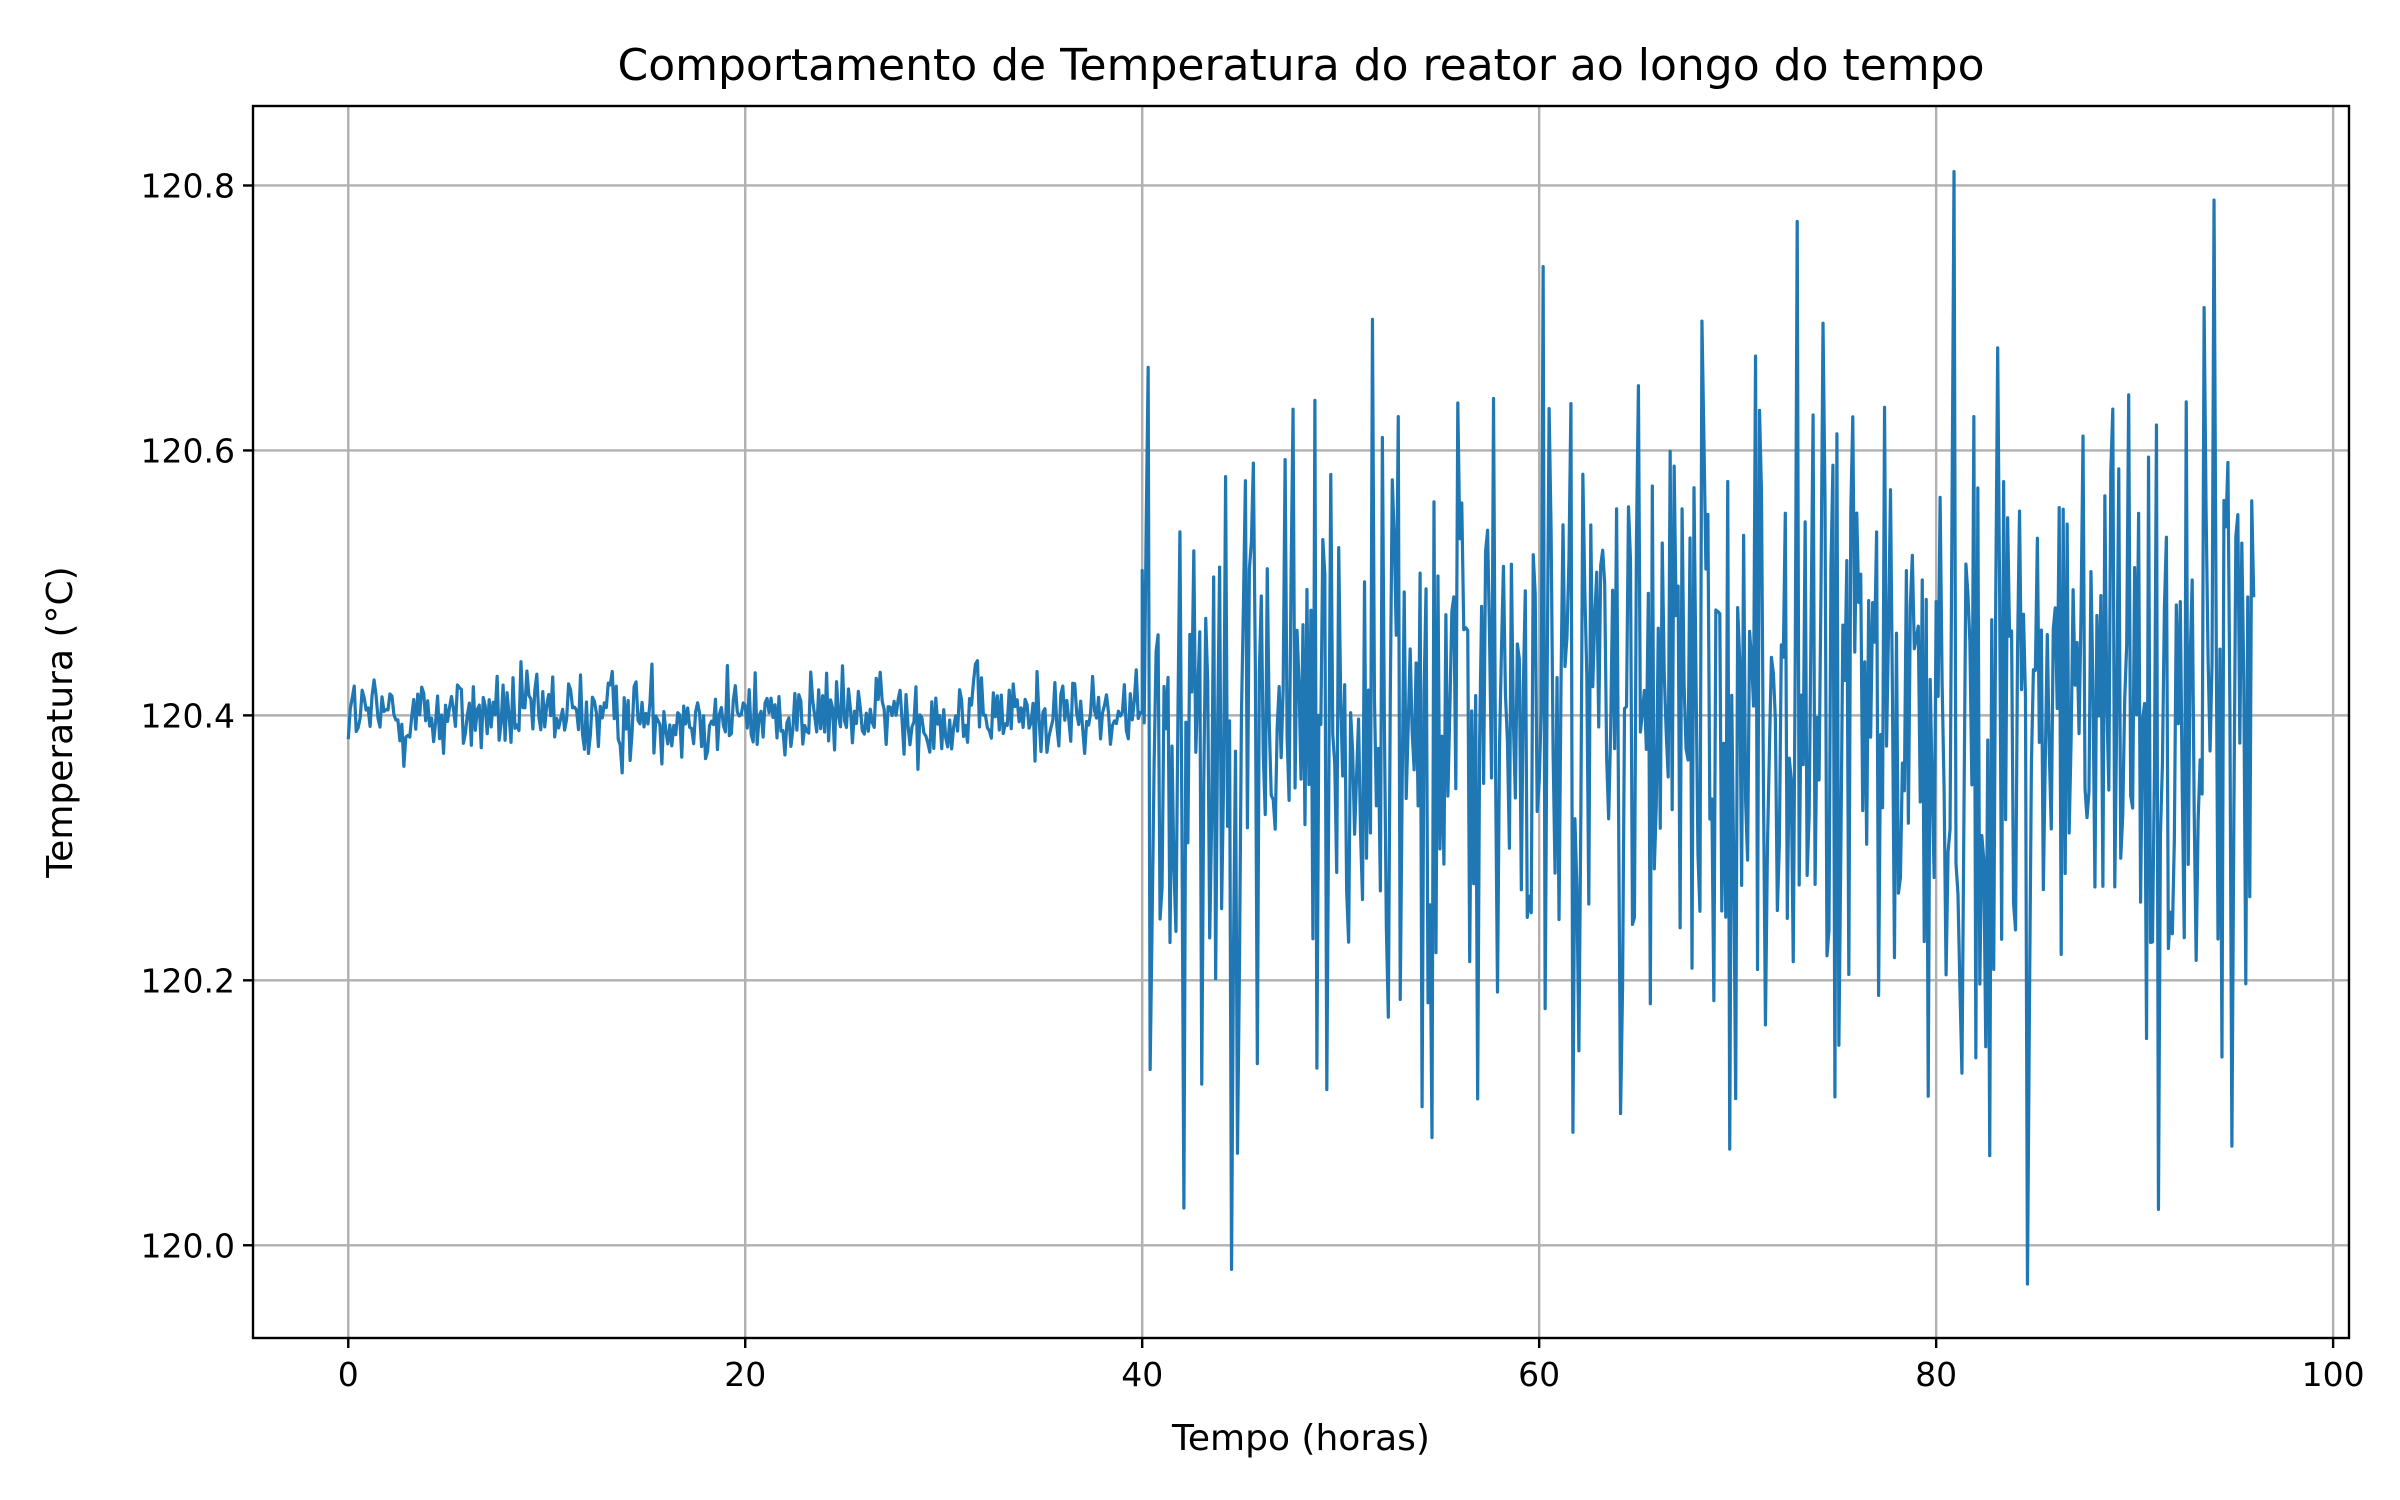 This screenshot has width=2400, height=1500. Describe the element at coordinates (348, 1374) in the screenshot. I see `x-tick-label: 0` at that location.